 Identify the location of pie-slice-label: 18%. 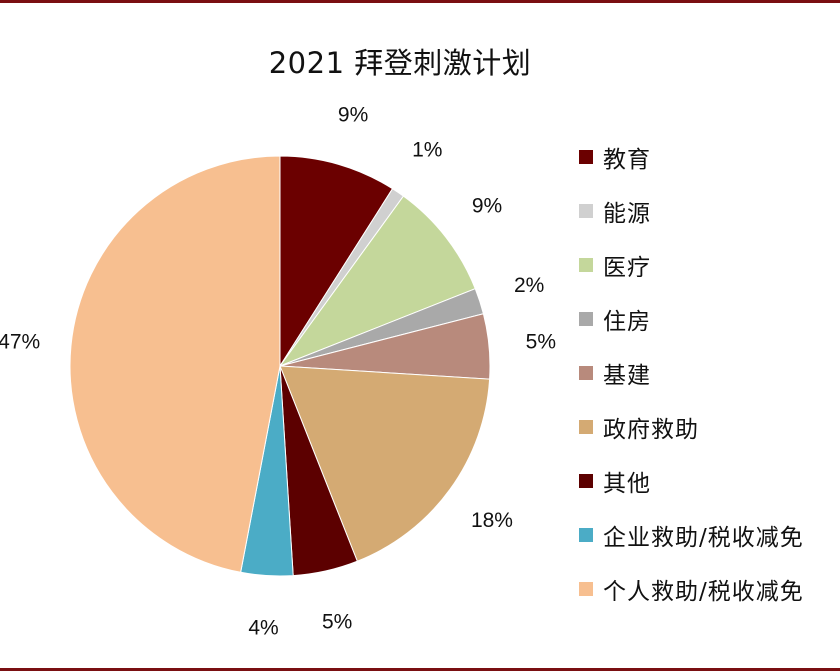
(492, 520).